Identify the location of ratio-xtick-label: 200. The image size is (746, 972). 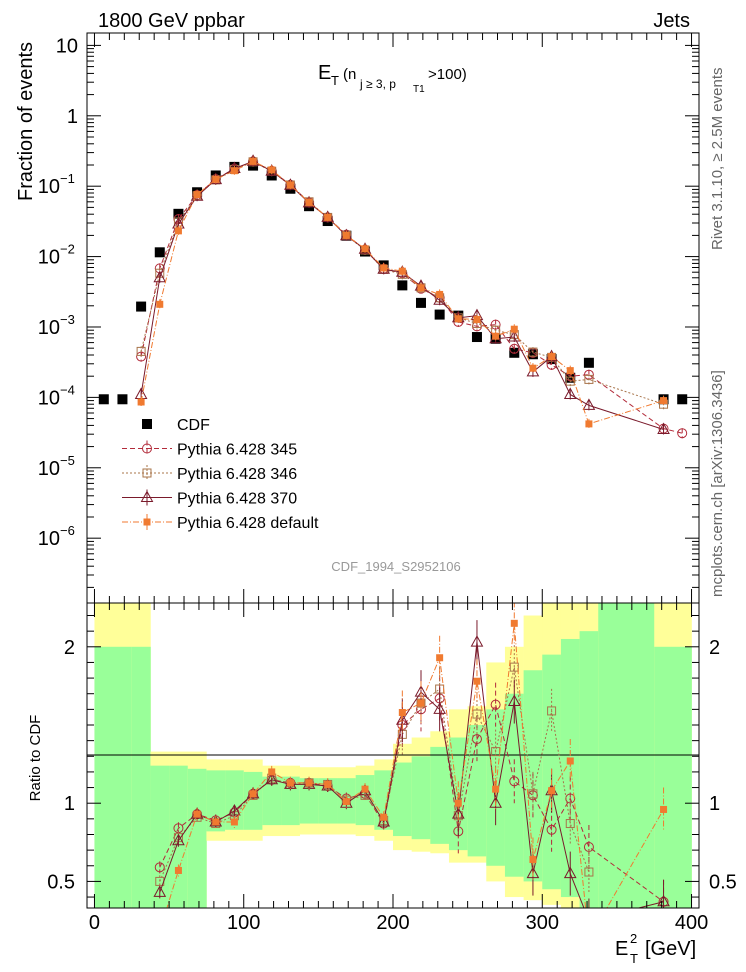
(392, 923).